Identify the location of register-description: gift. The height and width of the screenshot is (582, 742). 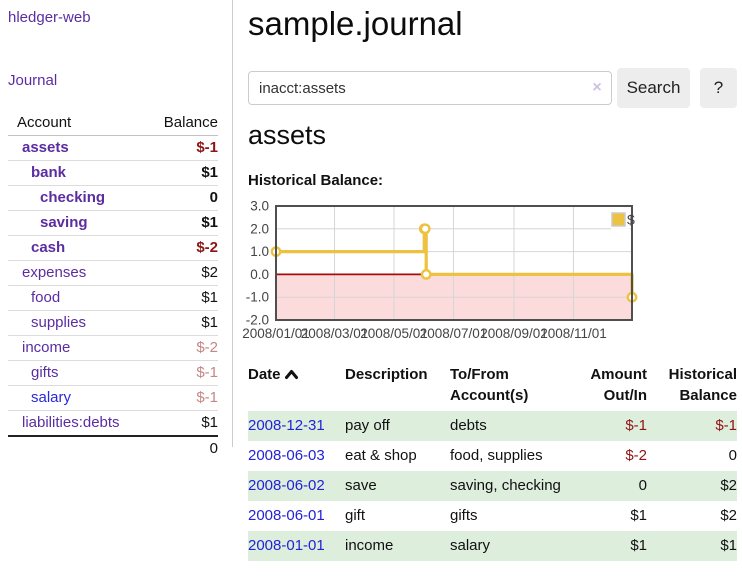
(355, 515).